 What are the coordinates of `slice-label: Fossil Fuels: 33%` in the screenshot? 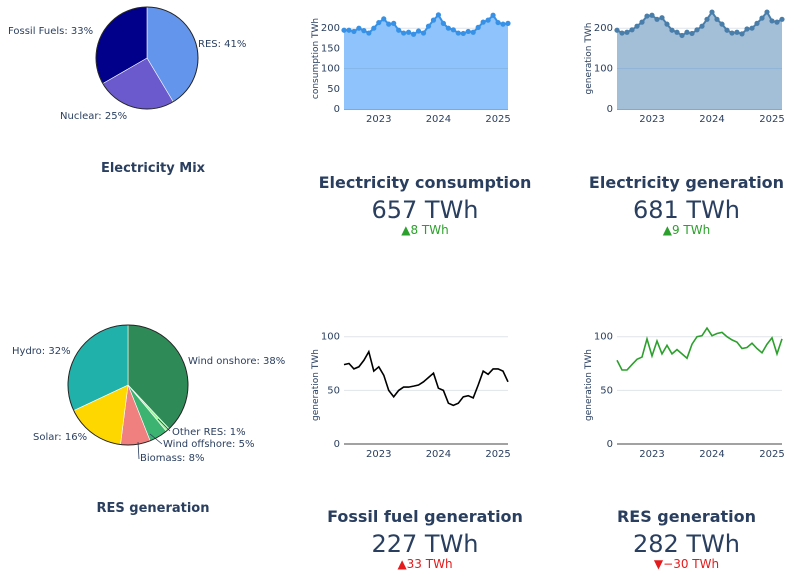 It's located at (50, 31).